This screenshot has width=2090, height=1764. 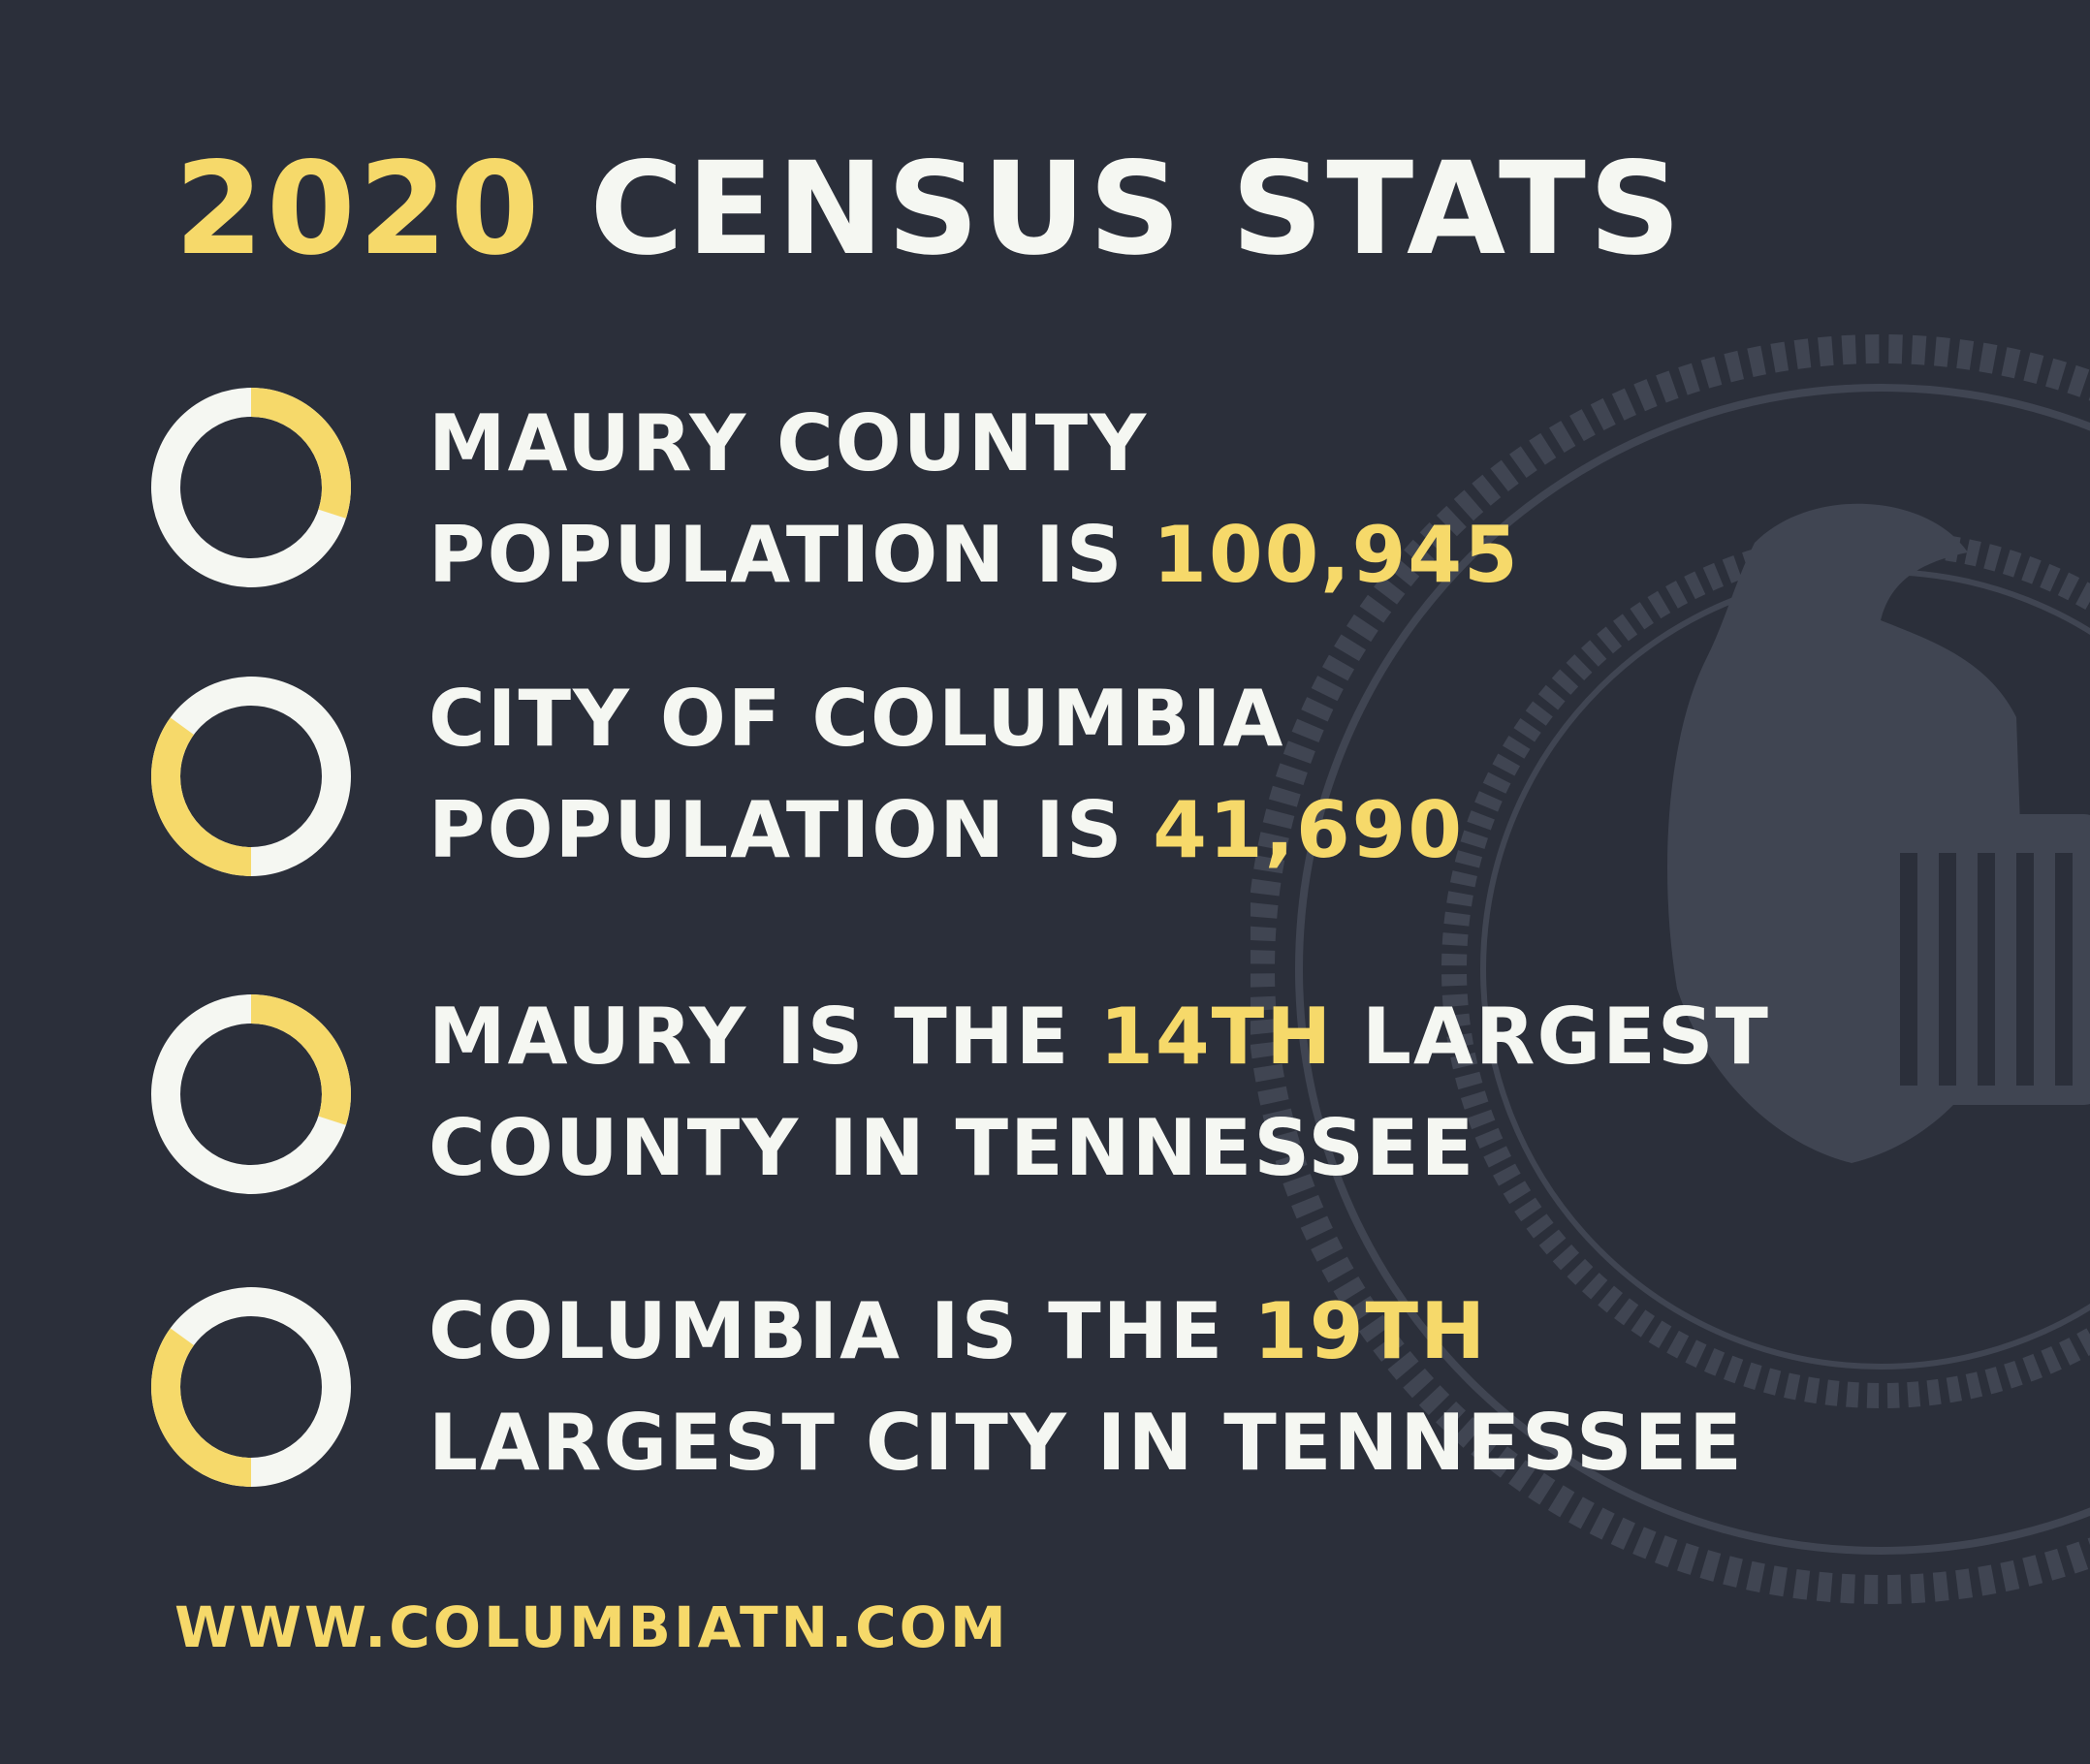 I want to click on eagle-emblem, so click(x=1878, y=833).